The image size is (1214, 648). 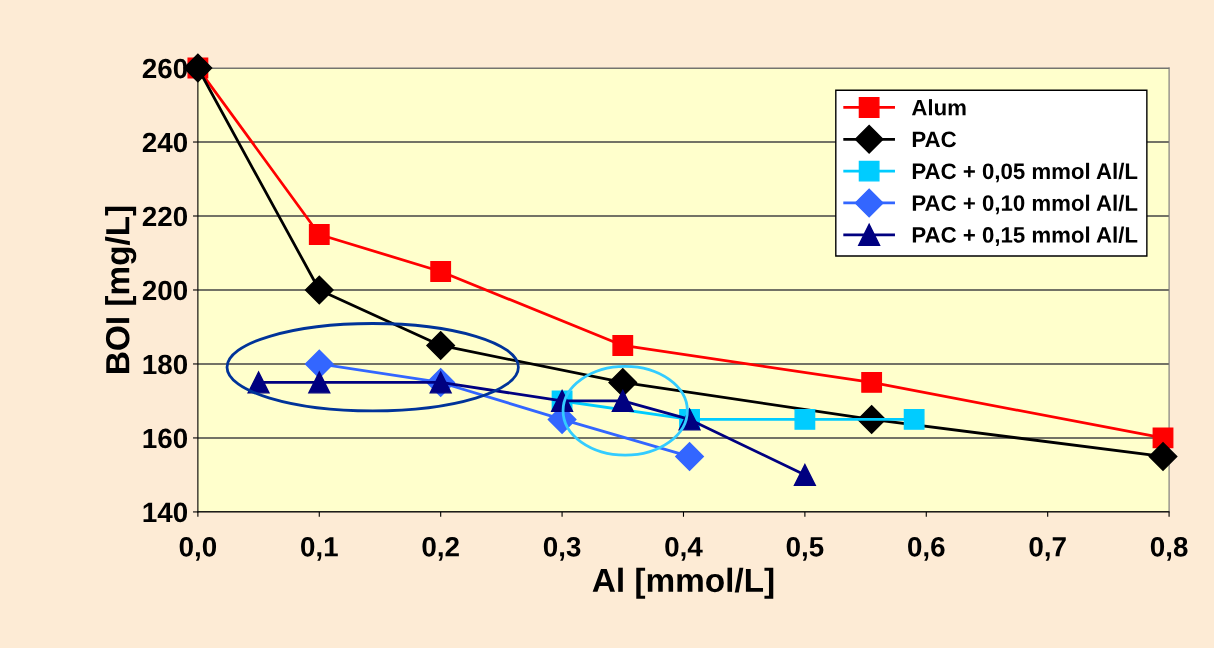 I want to click on x-tick-label: 0,5, so click(x=805, y=548).